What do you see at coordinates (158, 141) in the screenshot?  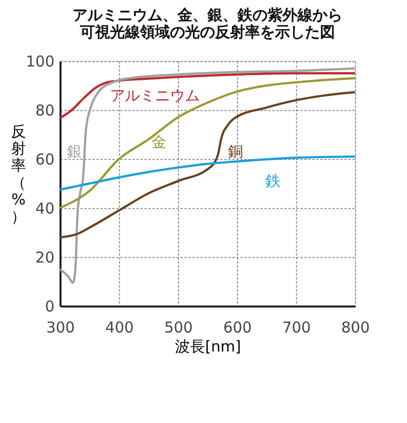 I see `series-label: 金` at bounding box center [158, 141].